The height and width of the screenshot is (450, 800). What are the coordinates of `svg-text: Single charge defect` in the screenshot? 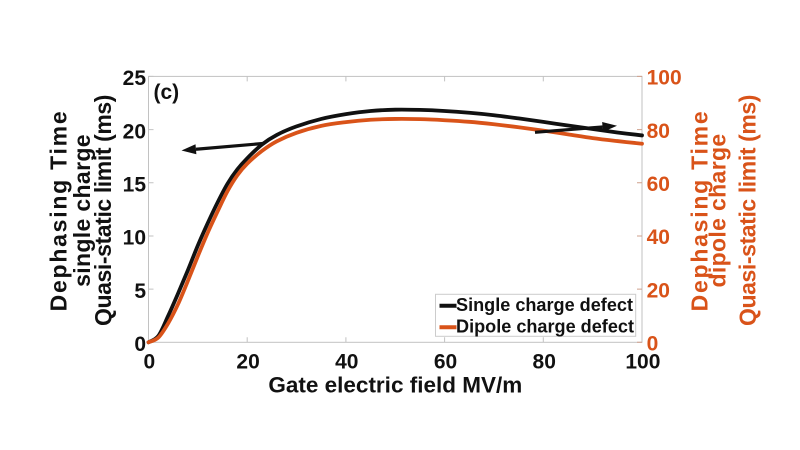 It's located at (544, 305).